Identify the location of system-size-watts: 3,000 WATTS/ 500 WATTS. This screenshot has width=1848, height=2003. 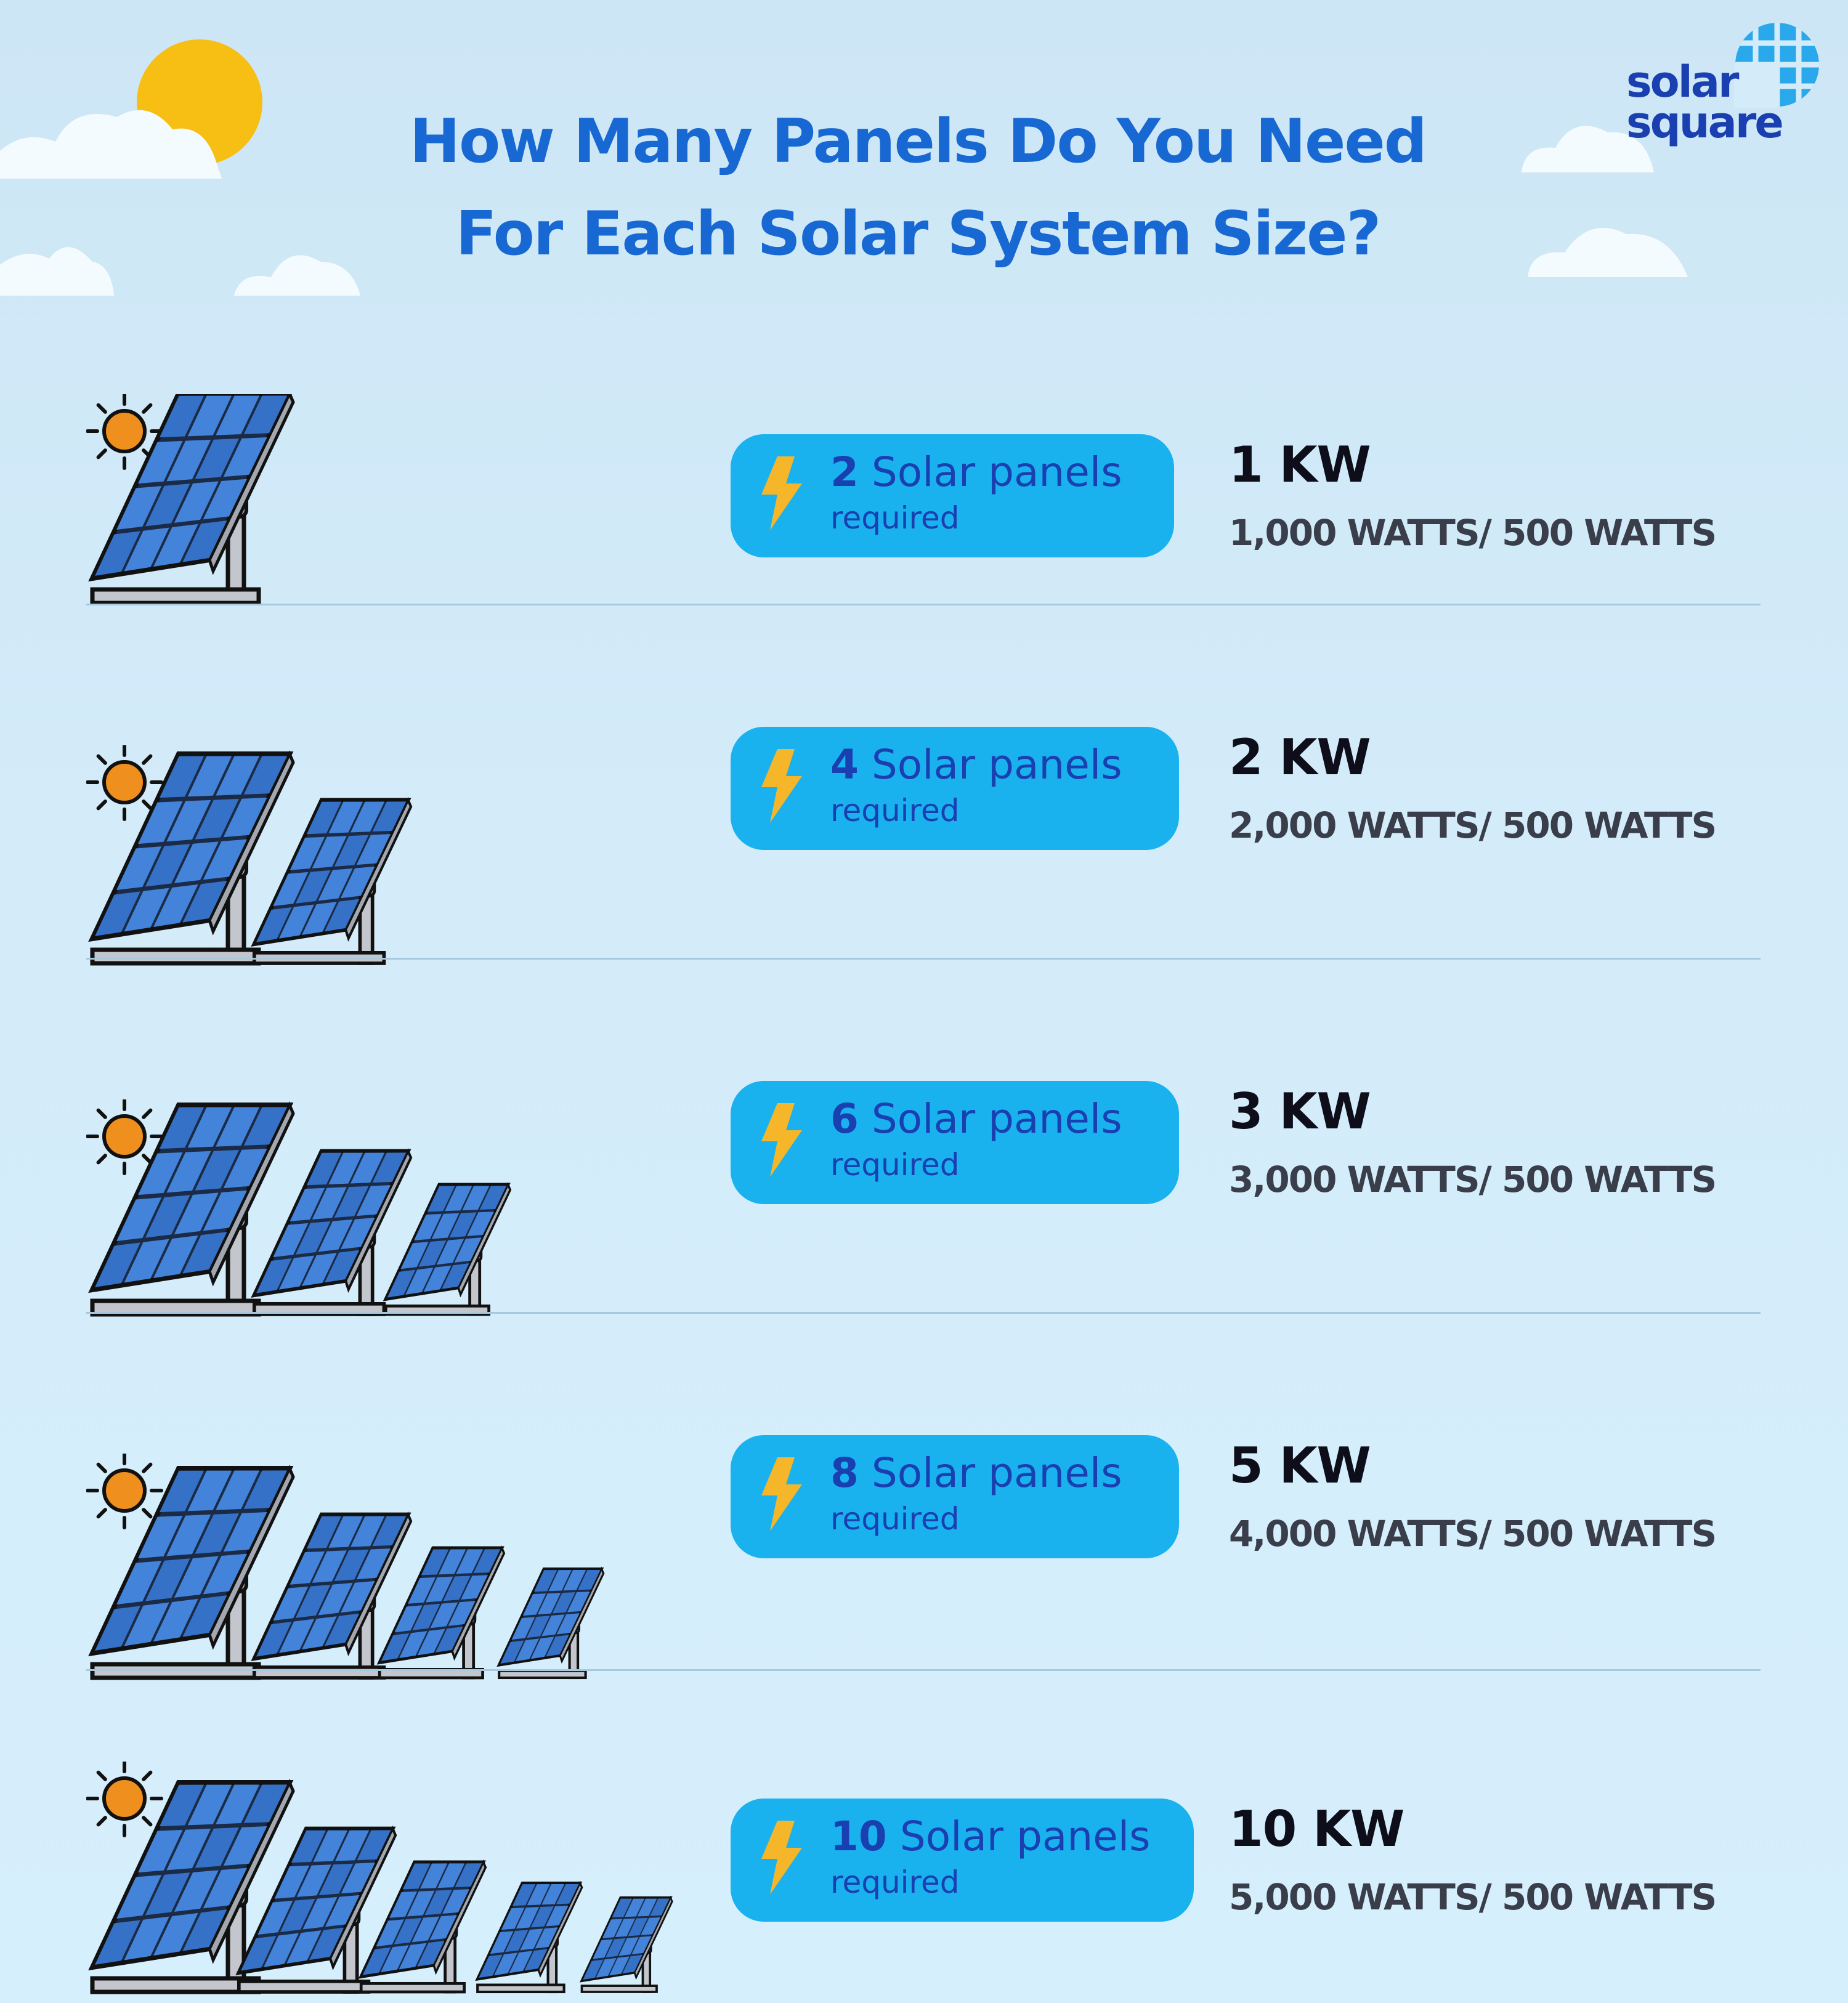
(1473, 1179).